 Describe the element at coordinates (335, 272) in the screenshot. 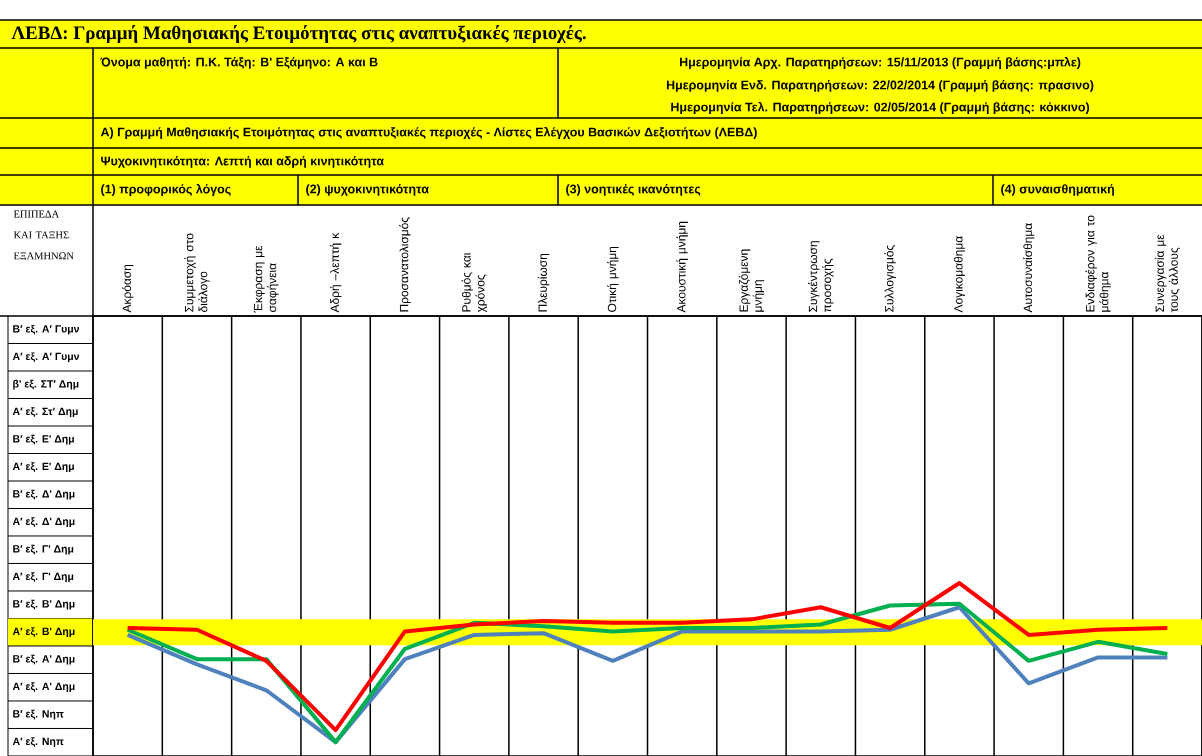

I see `x-tick-label: Αδρή –λεπτή κ` at that location.